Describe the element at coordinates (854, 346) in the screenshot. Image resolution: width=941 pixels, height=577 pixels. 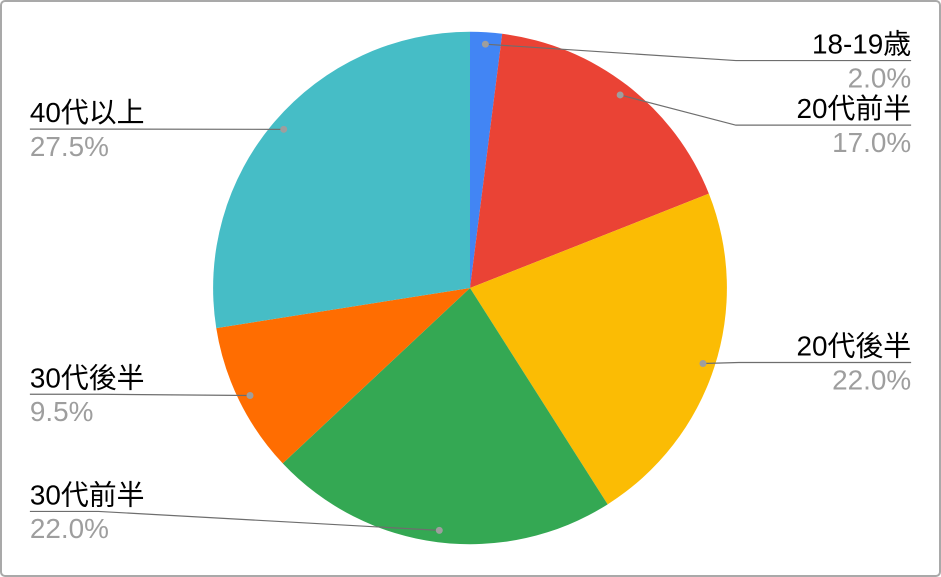
I see `slice-label: 20代後半` at that location.